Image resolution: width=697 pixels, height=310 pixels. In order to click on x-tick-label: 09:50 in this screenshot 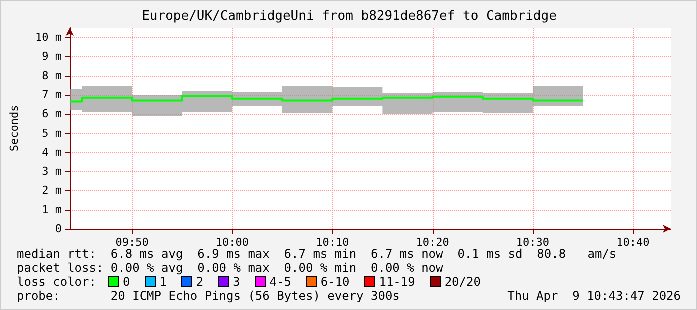, I will do `click(132, 242)`.